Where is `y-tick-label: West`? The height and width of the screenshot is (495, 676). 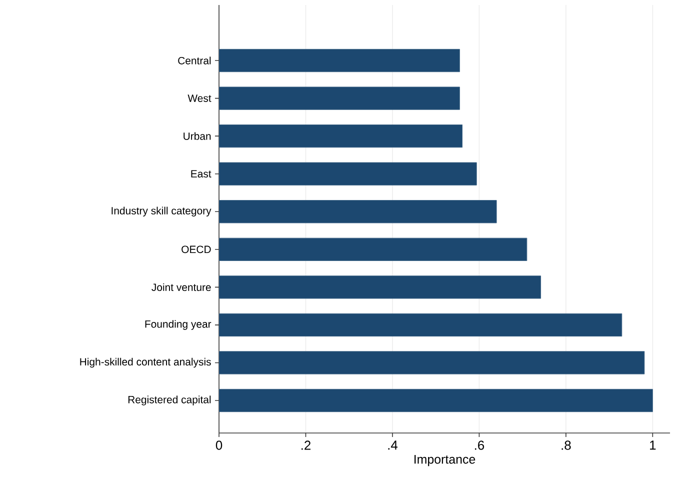 y-tick-label: West is located at coordinates (200, 98).